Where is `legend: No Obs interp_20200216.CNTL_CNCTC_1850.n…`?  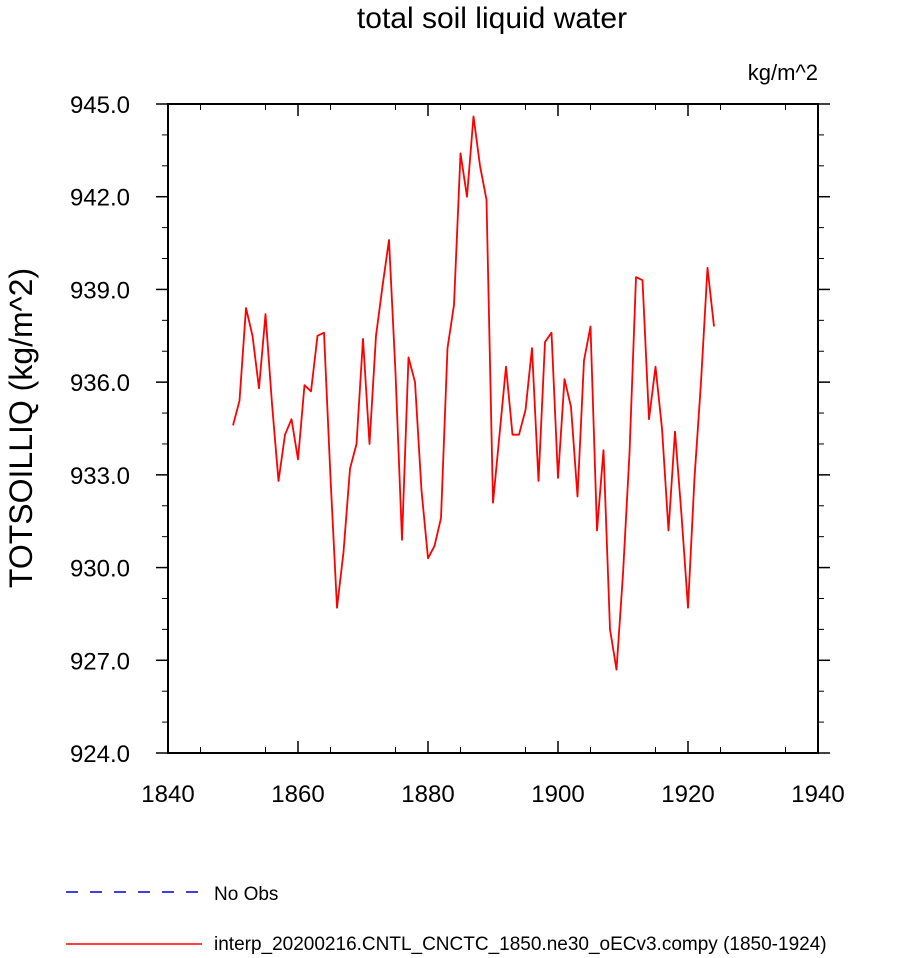 legend: No Obs interp_20200216.CNTL_CNCTC_1850.n… is located at coordinates (446, 919).